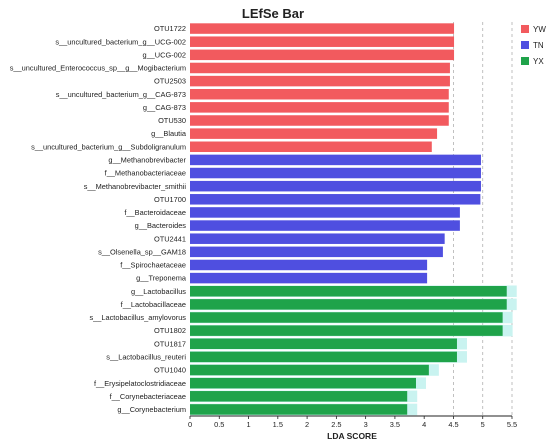 The height and width of the screenshot is (445, 550). What do you see at coordinates (307, 424) in the screenshot?
I see `x-tick-label: 2` at bounding box center [307, 424].